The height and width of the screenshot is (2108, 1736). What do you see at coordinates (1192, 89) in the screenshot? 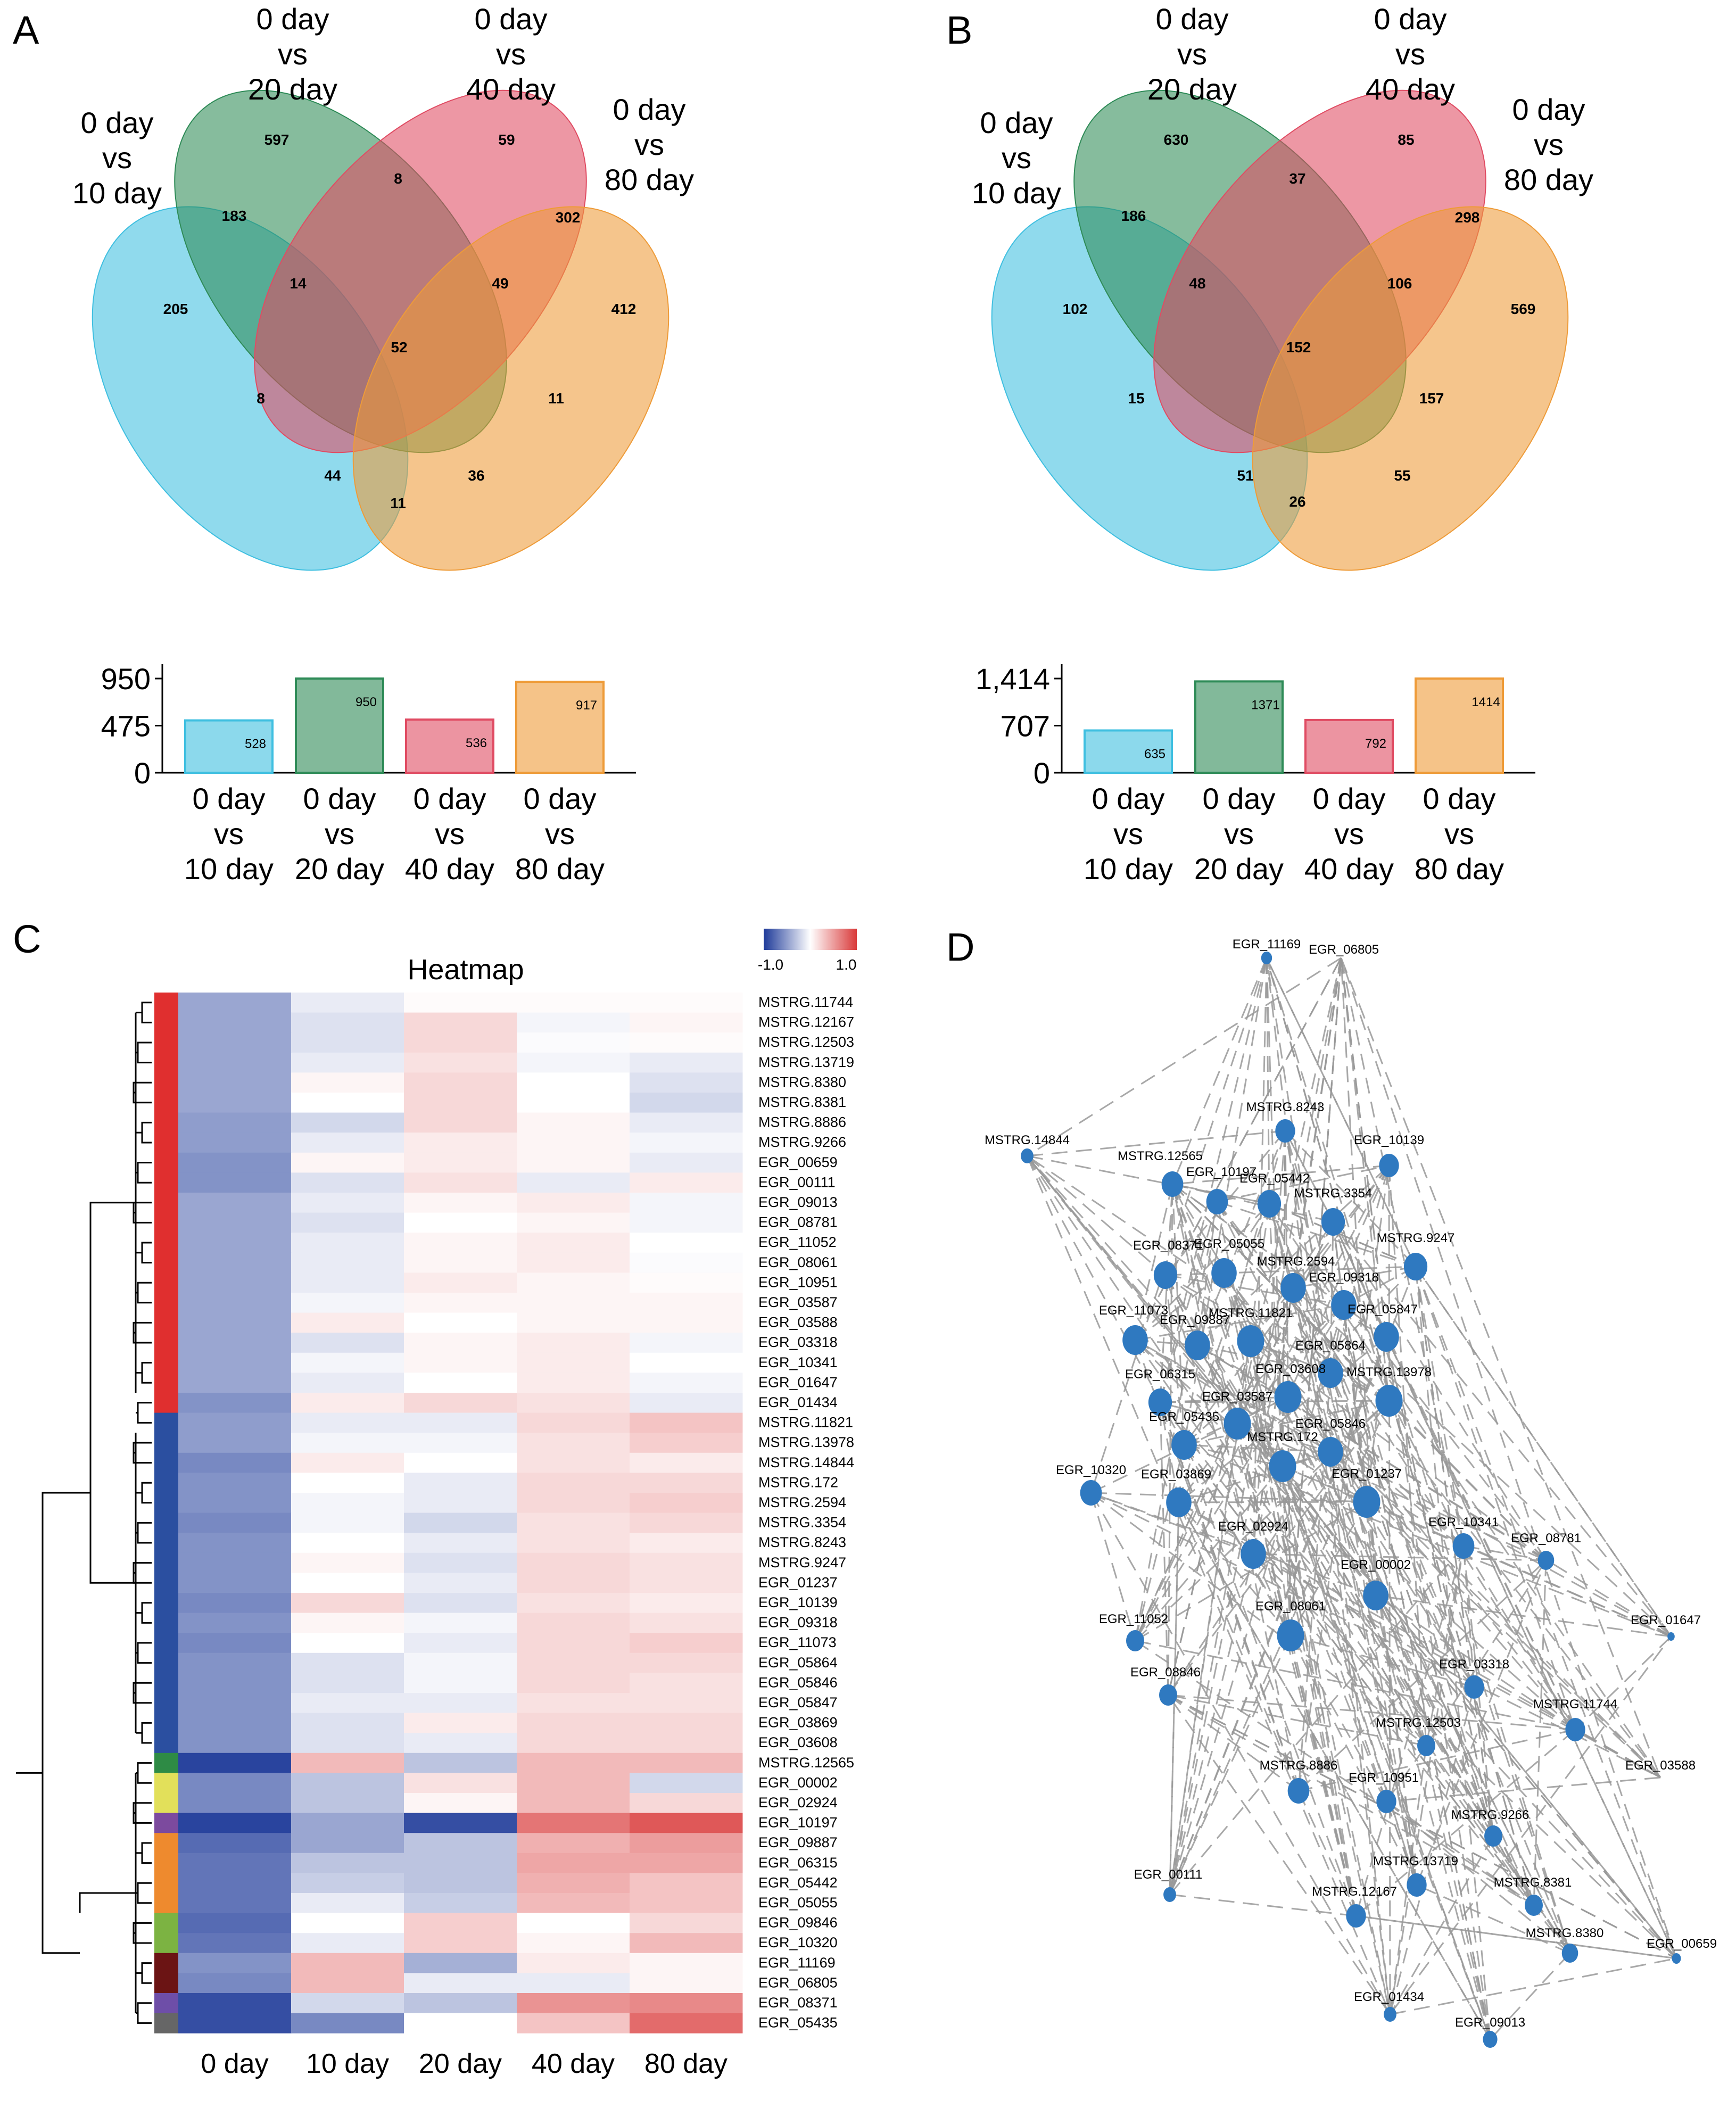
I see `venn-set-label: 20 day` at bounding box center [1192, 89].